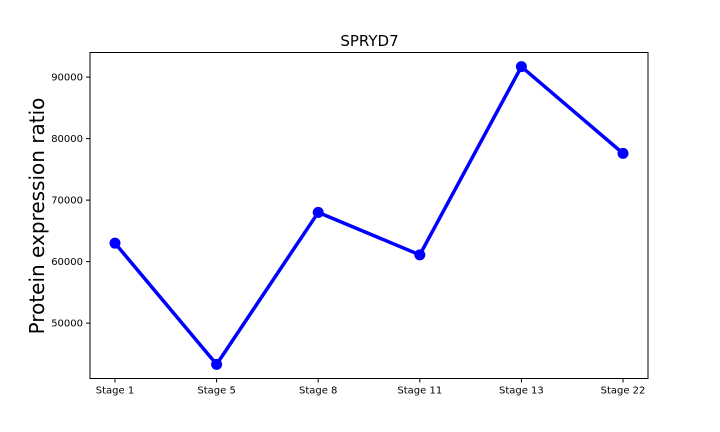 This screenshot has height=432, width=720. I want to click on x-tick-label: Stage 1, so click(115, 391).